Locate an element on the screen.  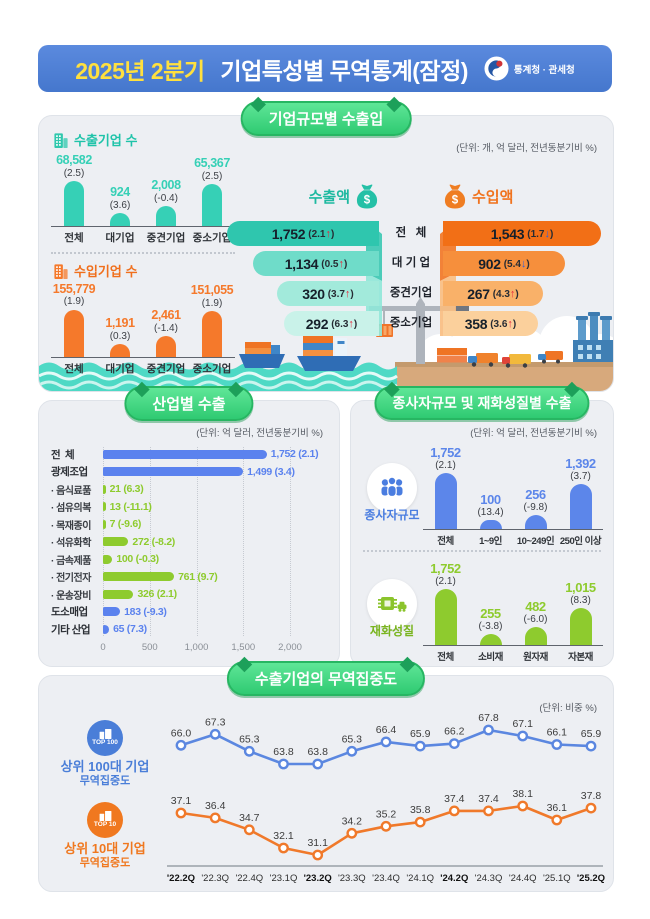
bar-column: 1,191 (0.3) is located at coordinates (120, 320).